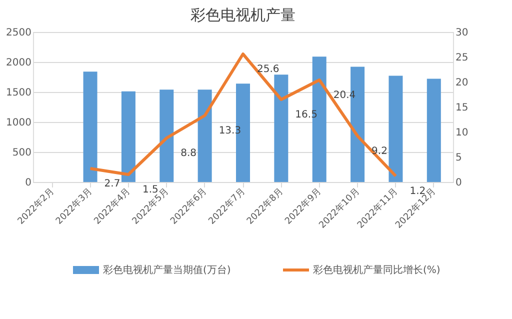 The image size is (512, 319). I want to click on data-label: 2.7, so click(112, 184).